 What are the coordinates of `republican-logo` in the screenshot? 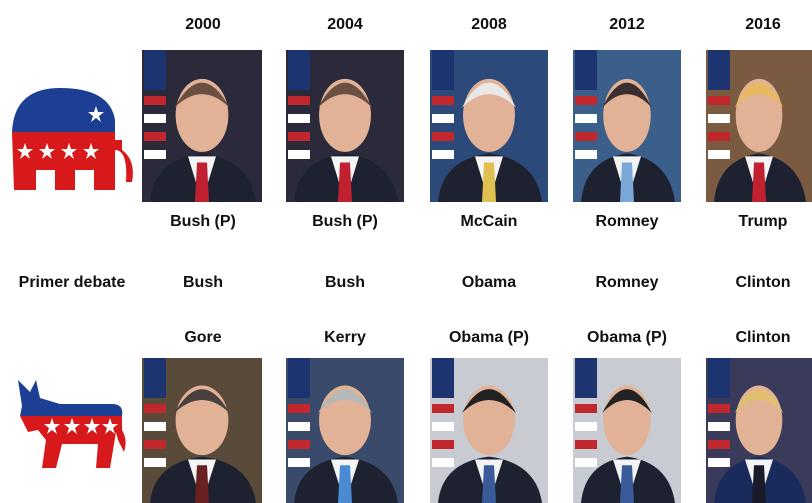 It's located at (72, 139).